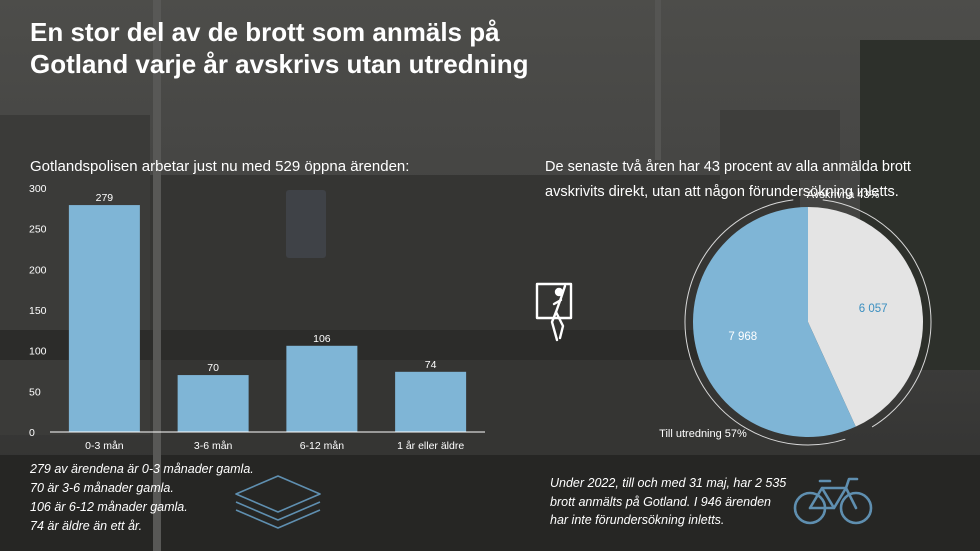 The image size is (980, 551). What do you see at coordinates (104, 446) in the screenshot?
I see `x-category-label: 0-3 mån` at bounding box center [104, 446].